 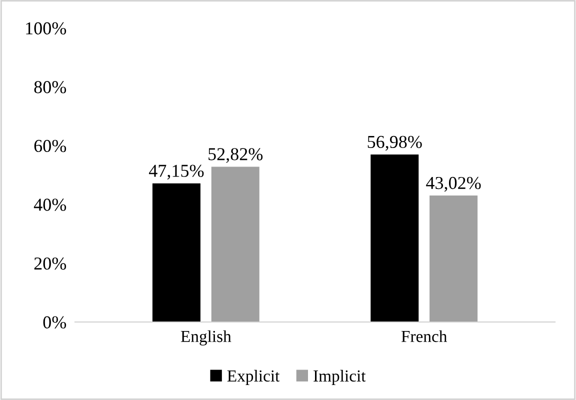 I want to click on data-label: 43,02%, so click(x=453, y=184).